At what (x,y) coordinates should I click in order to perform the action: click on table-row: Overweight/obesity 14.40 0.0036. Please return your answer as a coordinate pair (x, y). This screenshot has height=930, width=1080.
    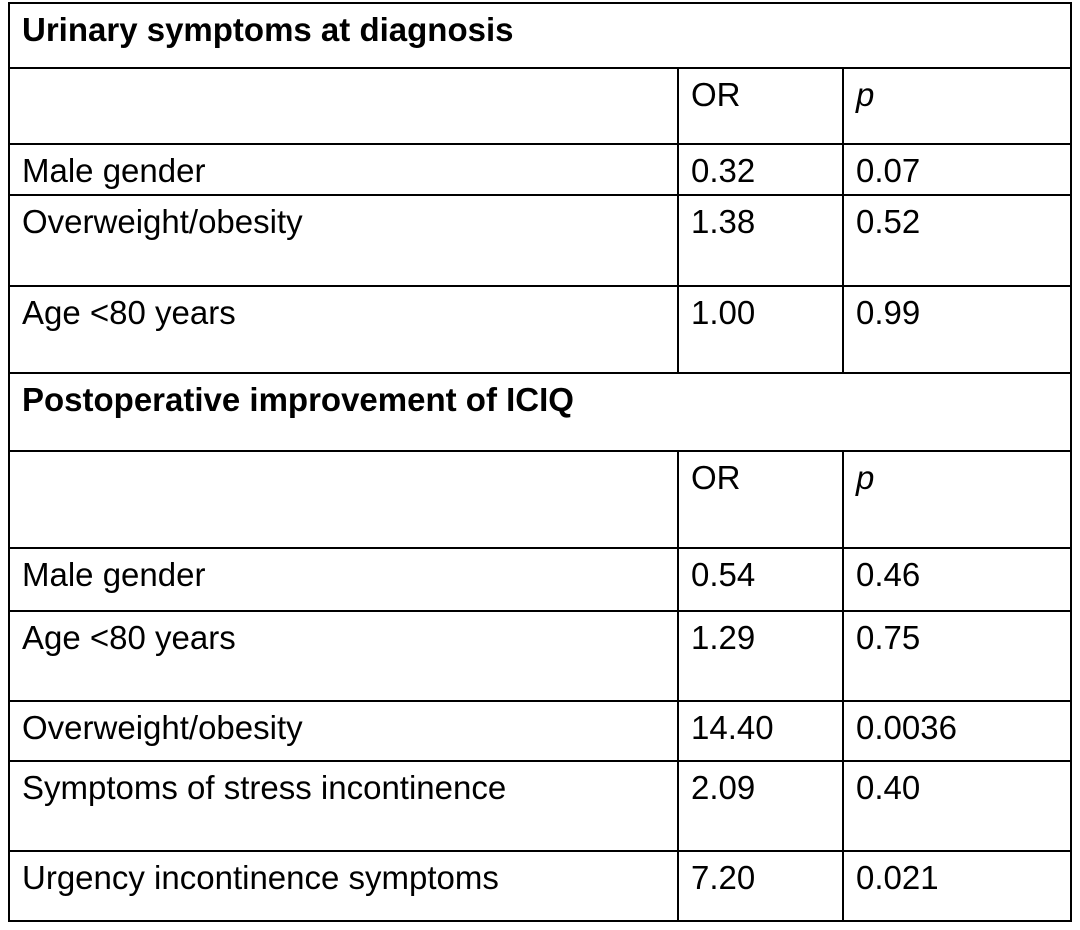
    Looking at the image, I should click on (540, 731).